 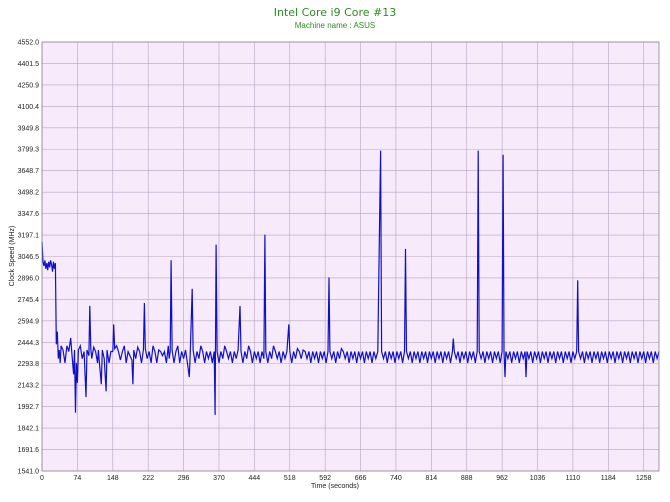 I want to click on x-tick-label: 518, so click(x=290, y=478).